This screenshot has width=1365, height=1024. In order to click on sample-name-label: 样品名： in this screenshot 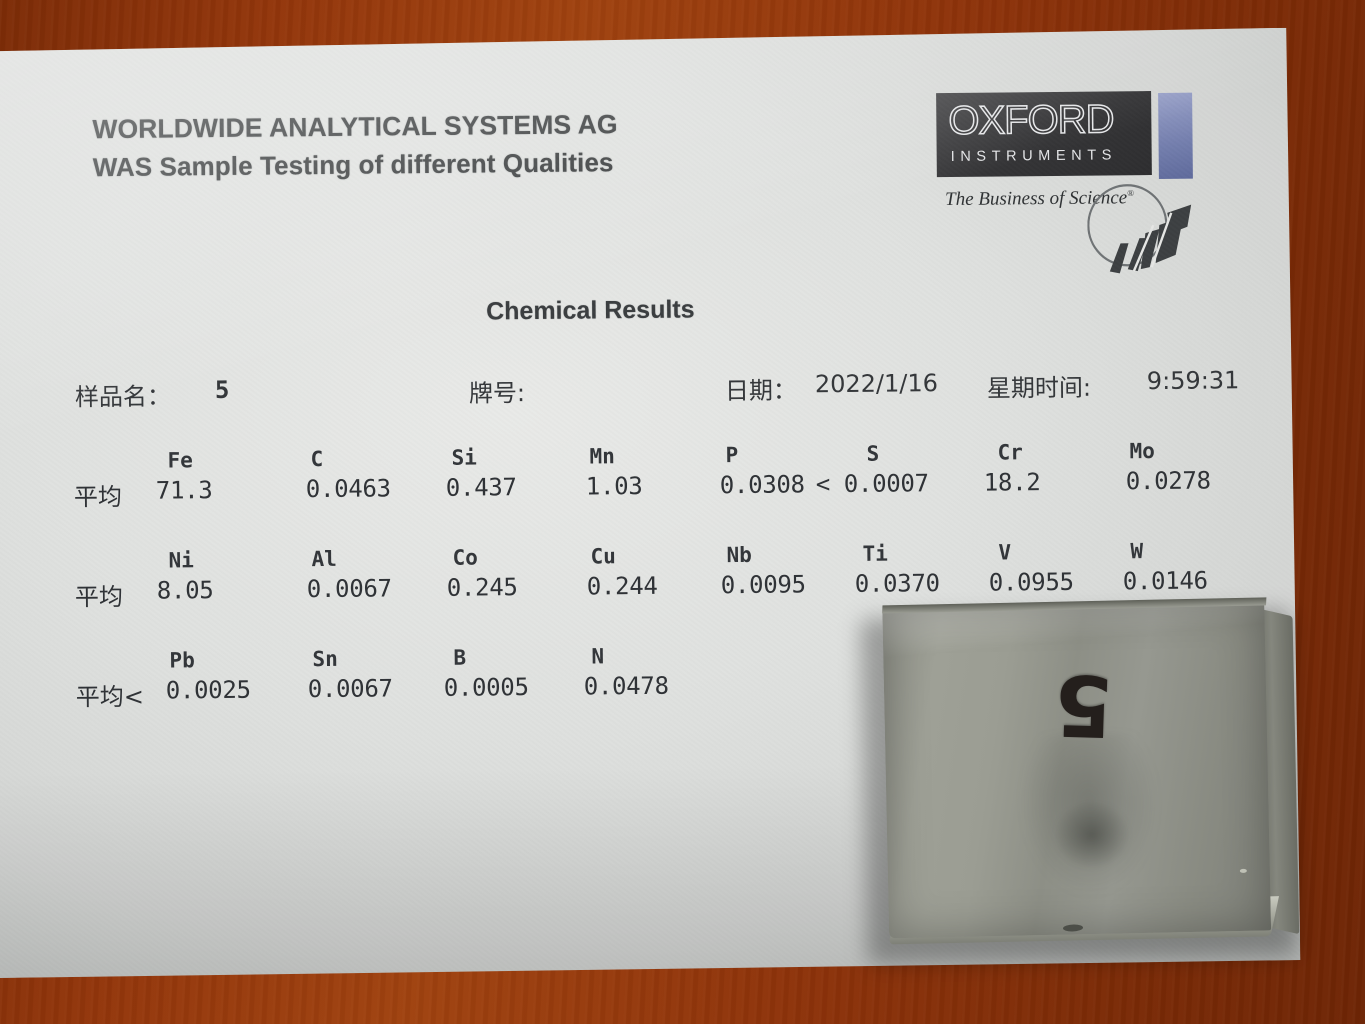, I will do `click(123, 397)`.